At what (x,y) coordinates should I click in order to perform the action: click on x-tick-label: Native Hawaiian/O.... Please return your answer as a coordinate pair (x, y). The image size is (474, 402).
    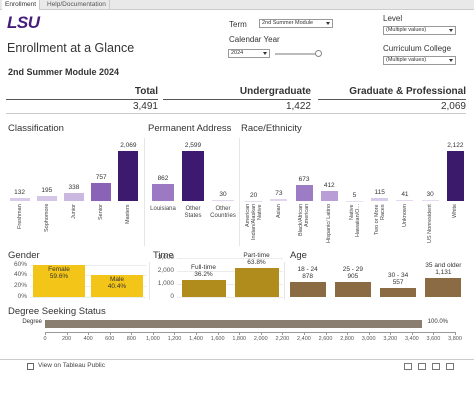
    Looking at the image, I should click on (354, 221).